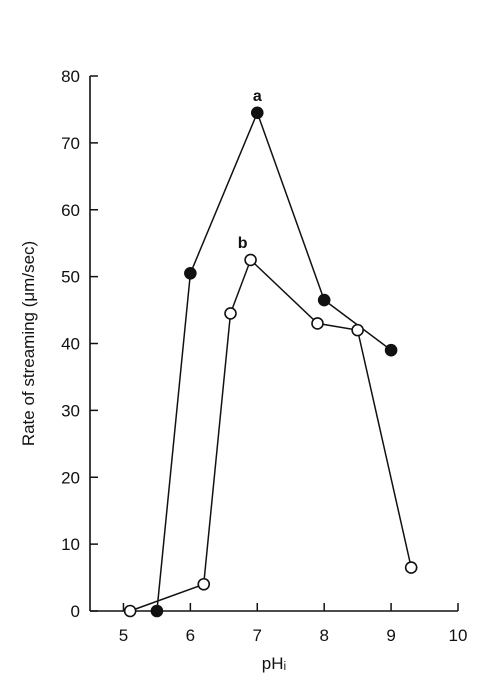 Image resolution: width=500 pixels, height=692 pixels. I want to click on x-axis-title: pHᵢ, so click(274, 663).